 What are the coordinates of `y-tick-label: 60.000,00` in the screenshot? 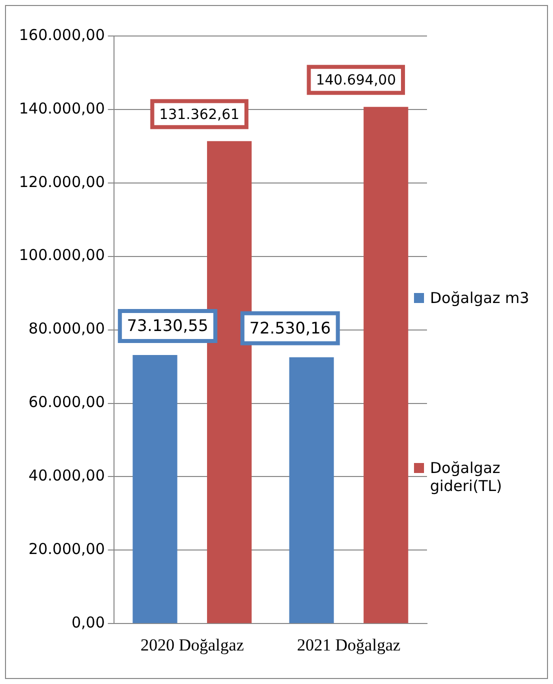 It's located at (66, 402).